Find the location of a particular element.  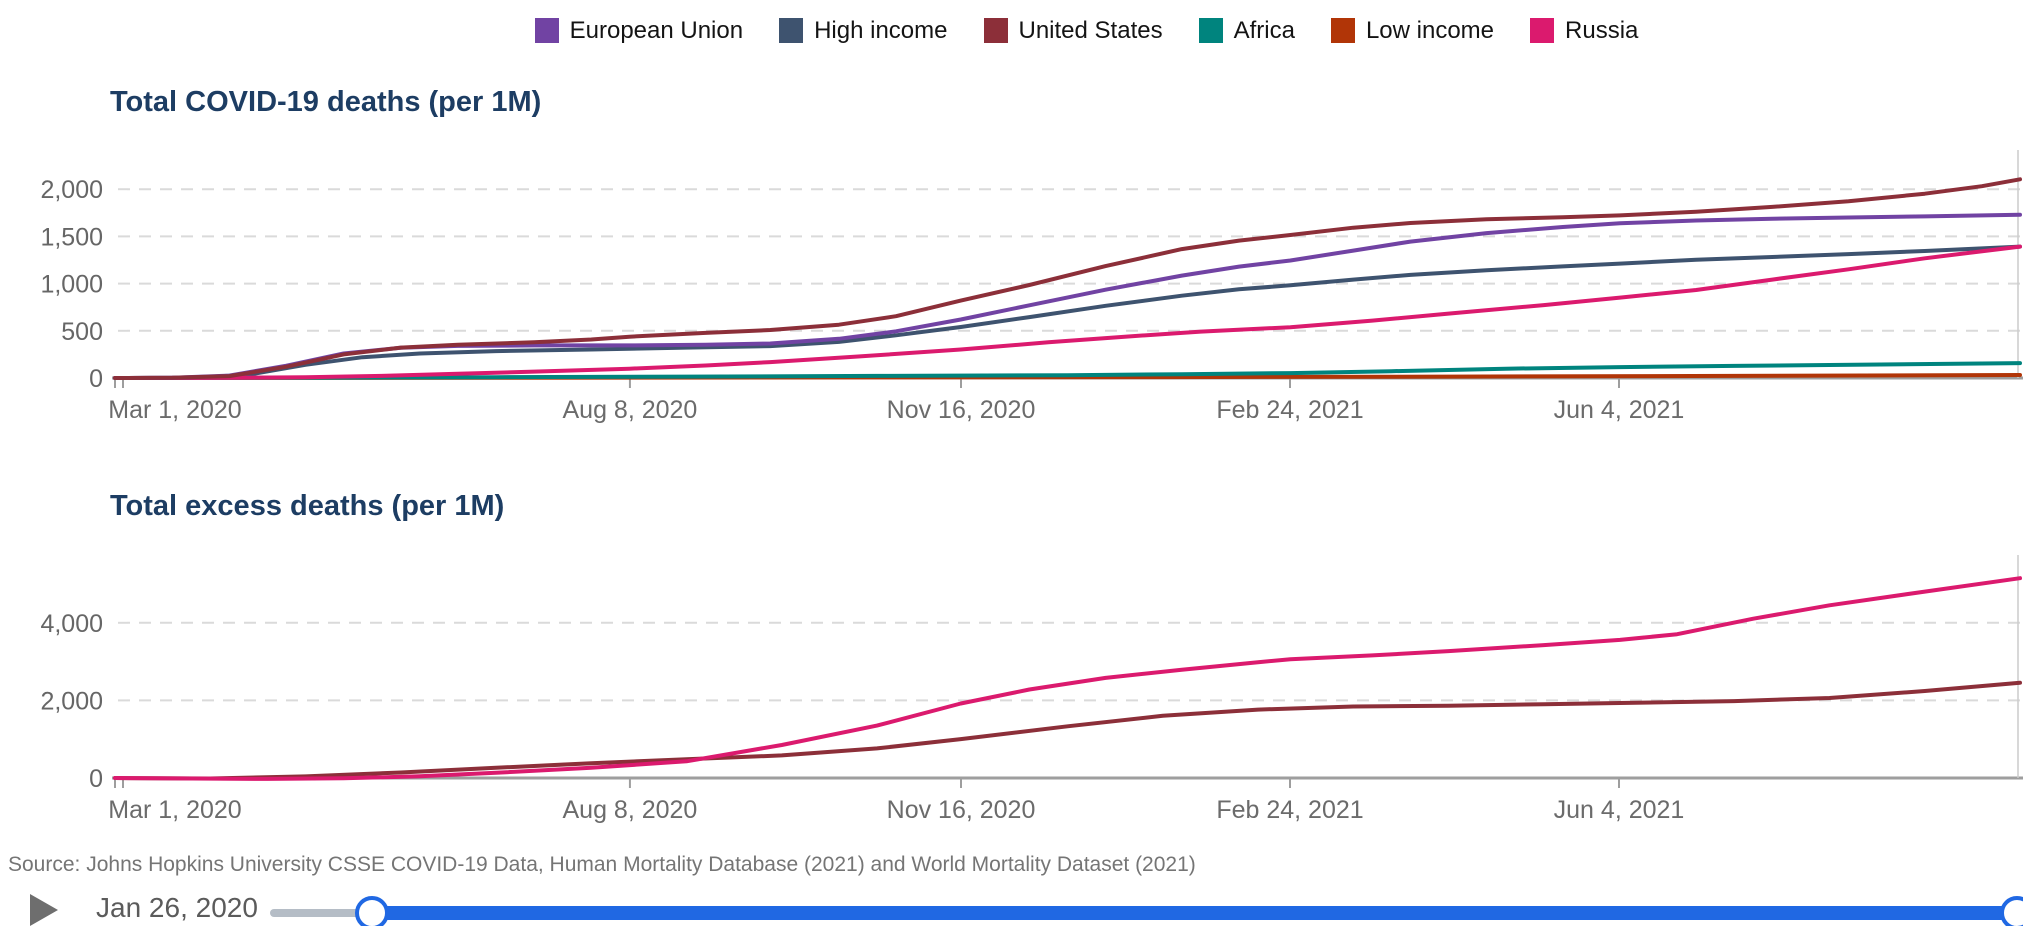

legend-swatch-high-income is located at coordinates (791, 30).